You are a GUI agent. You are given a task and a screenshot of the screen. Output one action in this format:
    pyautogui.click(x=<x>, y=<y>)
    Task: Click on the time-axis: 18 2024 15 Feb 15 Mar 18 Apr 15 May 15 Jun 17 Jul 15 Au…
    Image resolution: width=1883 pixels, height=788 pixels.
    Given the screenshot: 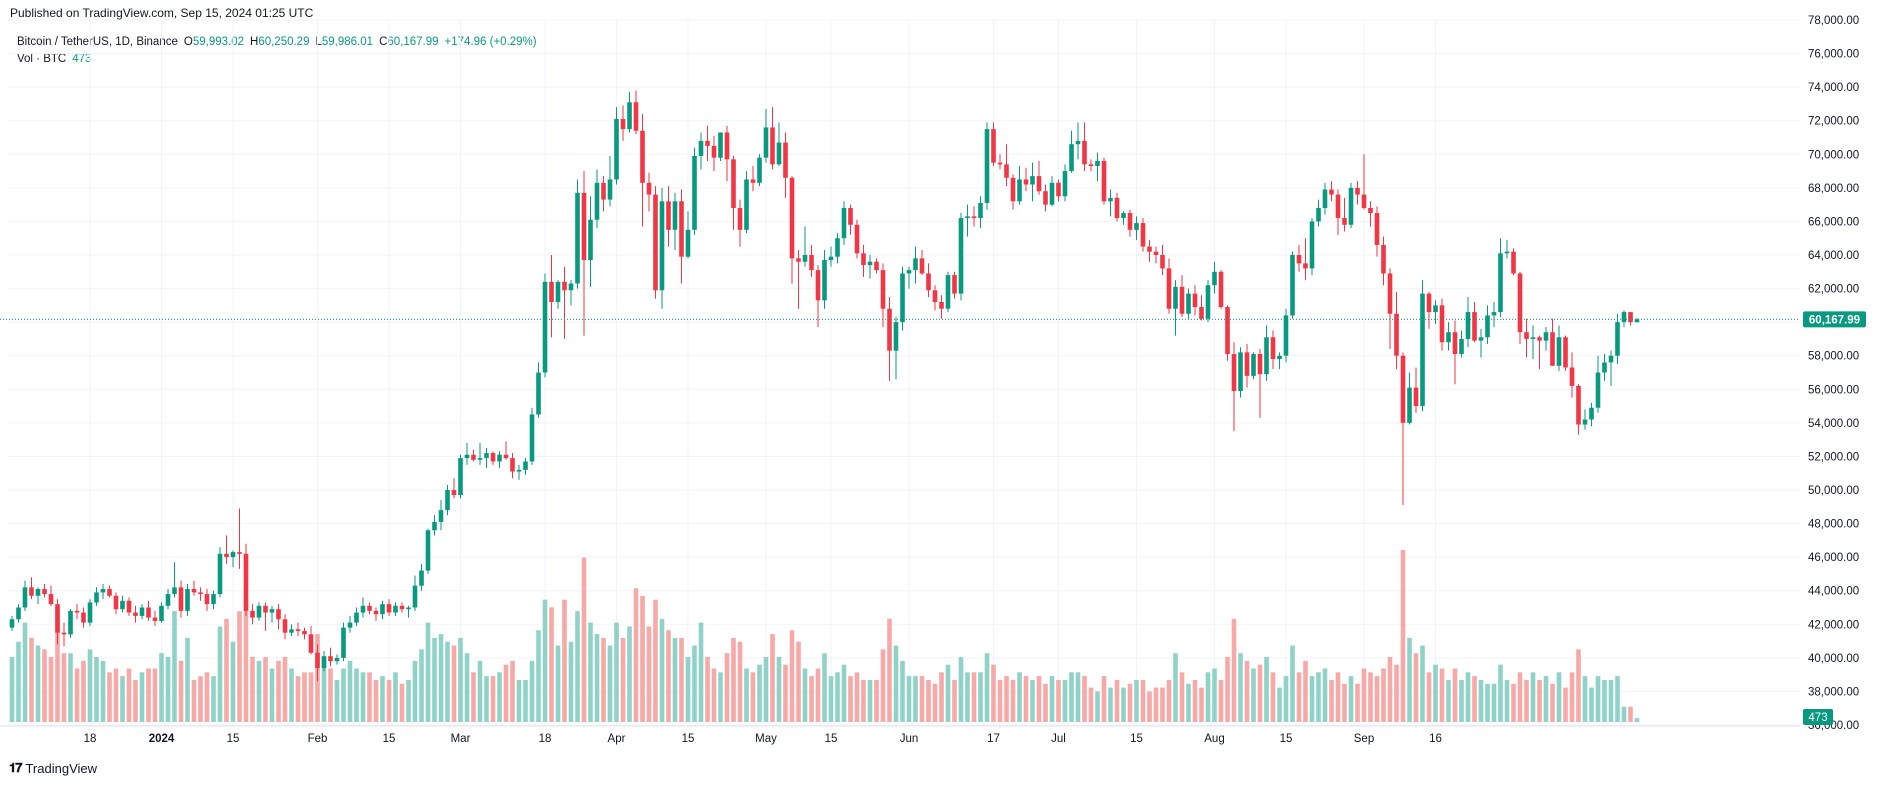 What is the action you would take?
    pyautogui.click(x=900, y=735)
    